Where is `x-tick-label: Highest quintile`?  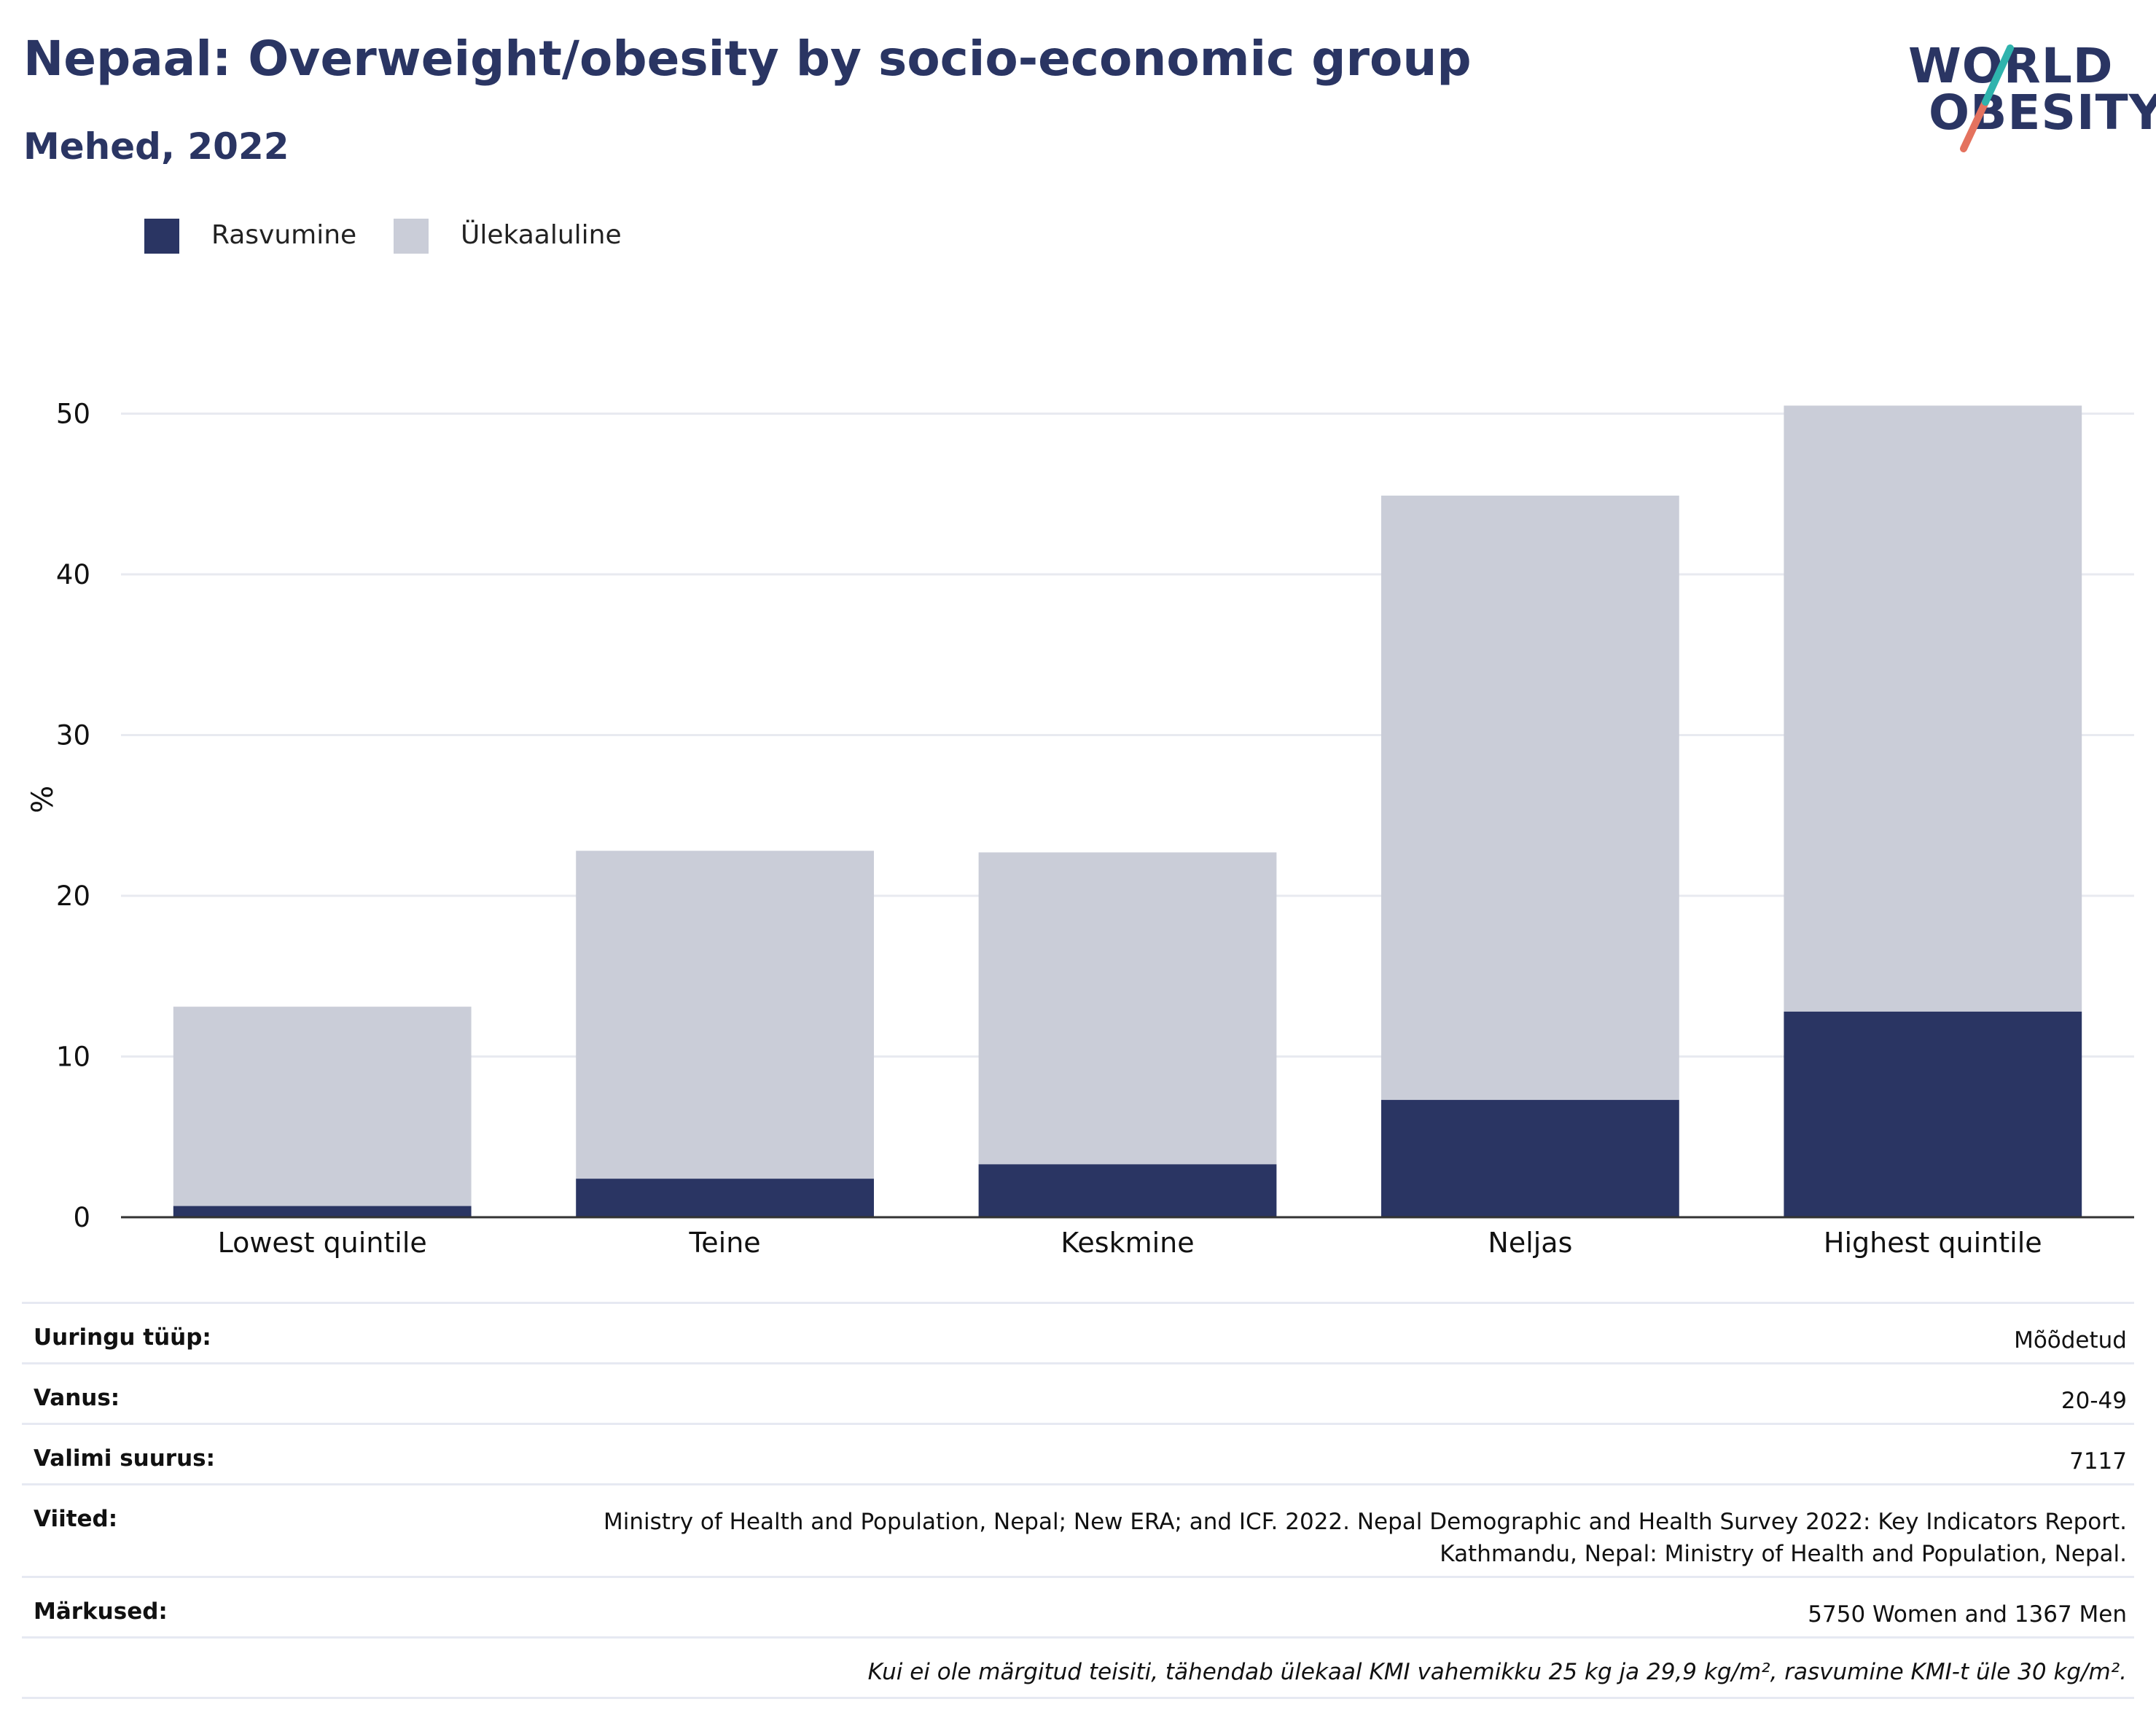 x-tick-label: Highest quintile is located at coordinates (1933, 1243).